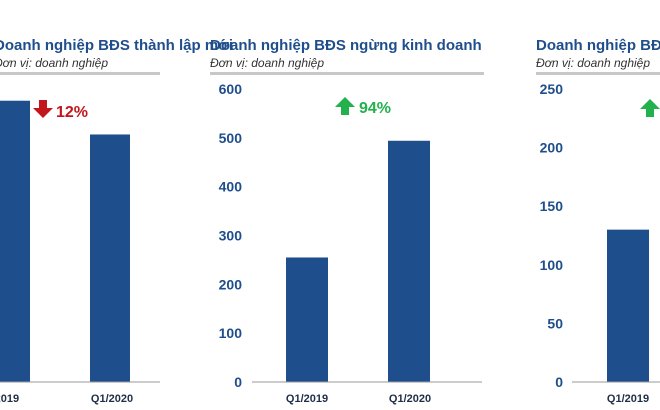  Describe the element at coordinates (54, 63) in the screenshot. I see `chart-1-subtitle: Đơn vị: doanh nghiệp` at that location.